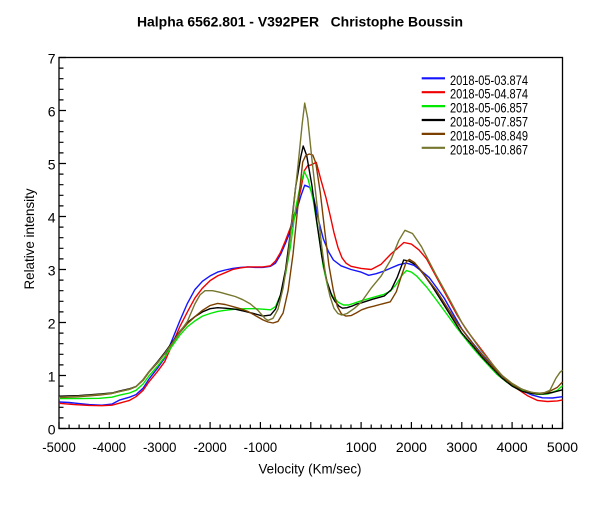 The height and width of the screenshot is (505, 600). Describe the element at coordinates (361, 447) in the screenshot. I see `svg-text: 1000` at that location.